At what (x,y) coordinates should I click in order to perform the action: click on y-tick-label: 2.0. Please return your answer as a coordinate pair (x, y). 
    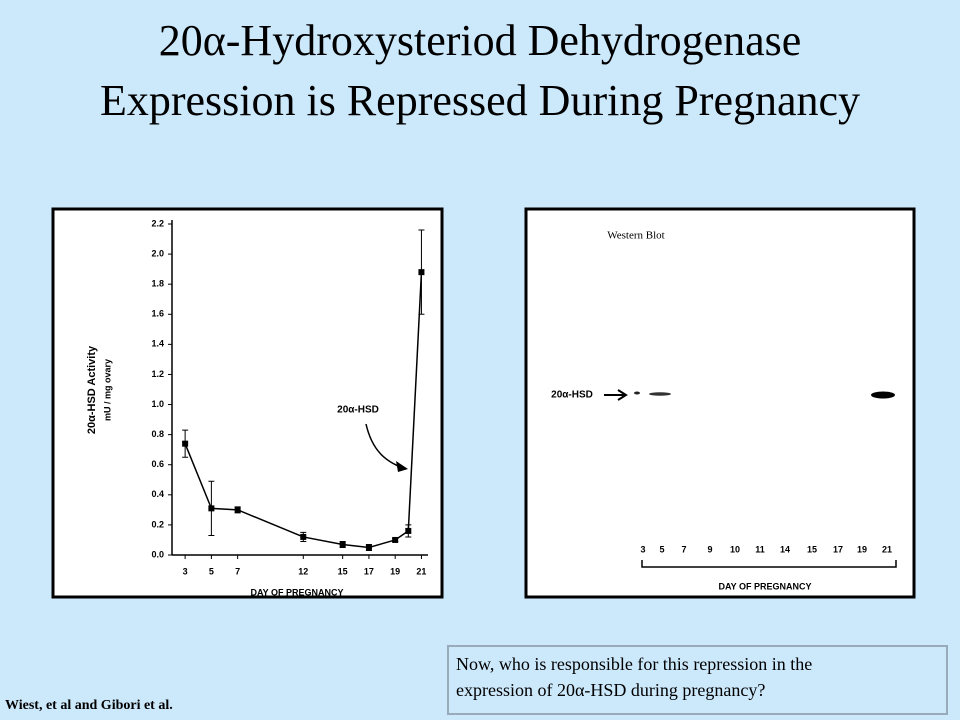
    Looking at the image, I should click on (157, 253).